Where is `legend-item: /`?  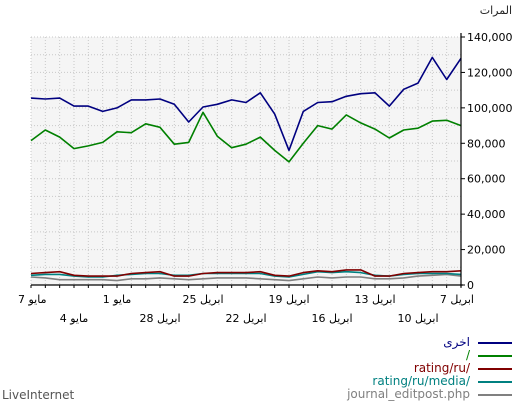
legend-item: / is located at coordinates (429, 355).